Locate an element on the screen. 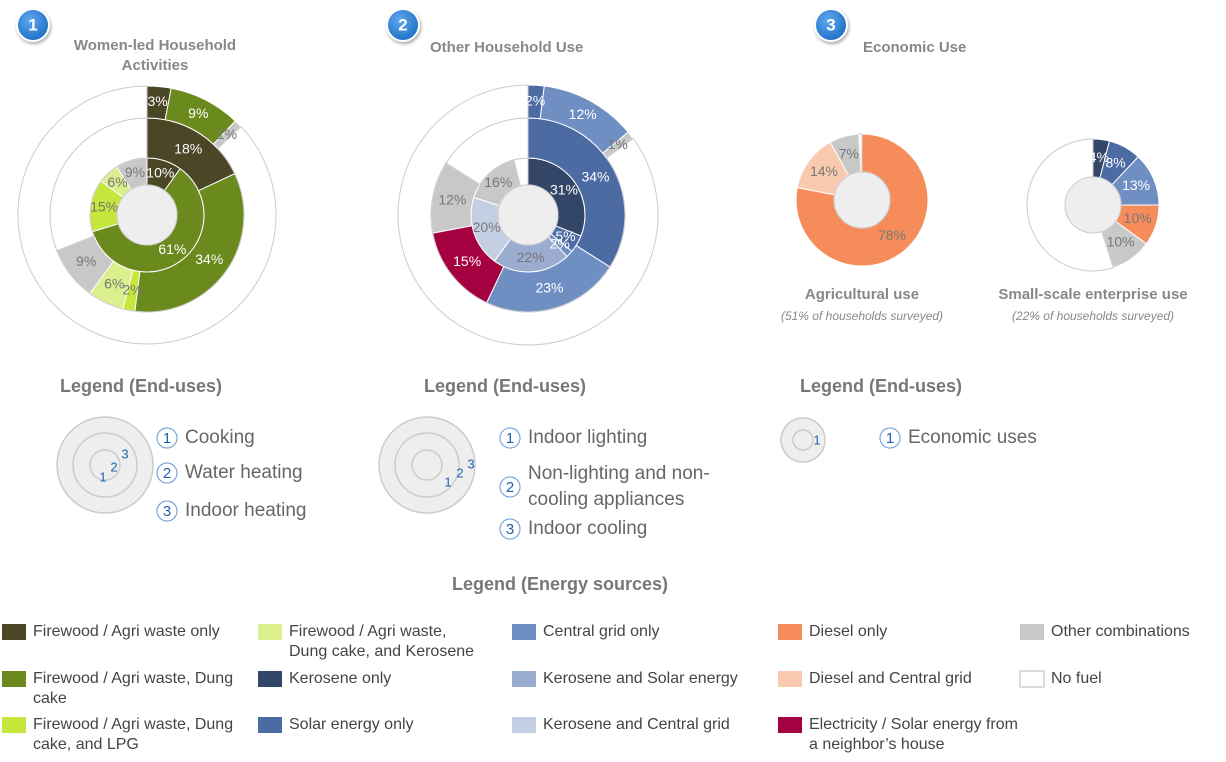  legend-label: Kerosene and Central grid is located at coordinates (636, 724).